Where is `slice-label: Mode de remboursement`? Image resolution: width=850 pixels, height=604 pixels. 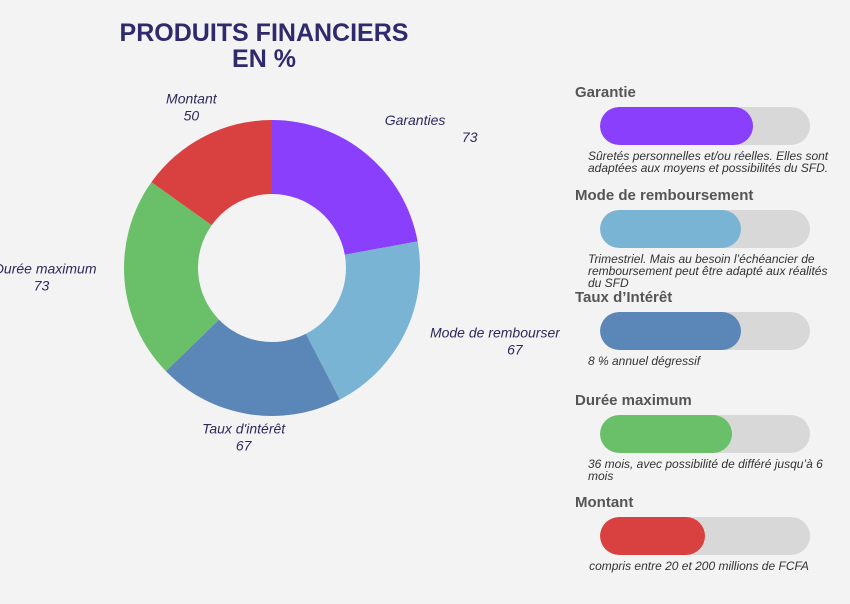 slice-label: Mode de remboursement is located at coordinates (495, 333).